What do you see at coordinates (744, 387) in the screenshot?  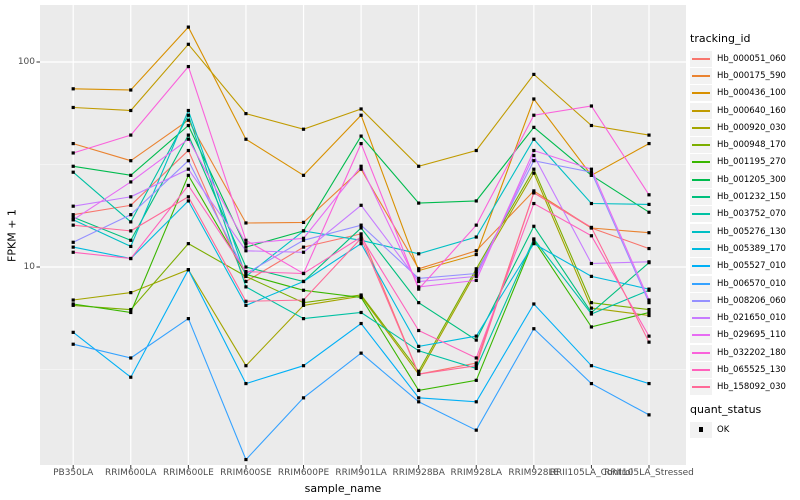 I see `legend-entry-Hb_158092_030: Hb_158092_030` at bounding box center [744, 387].